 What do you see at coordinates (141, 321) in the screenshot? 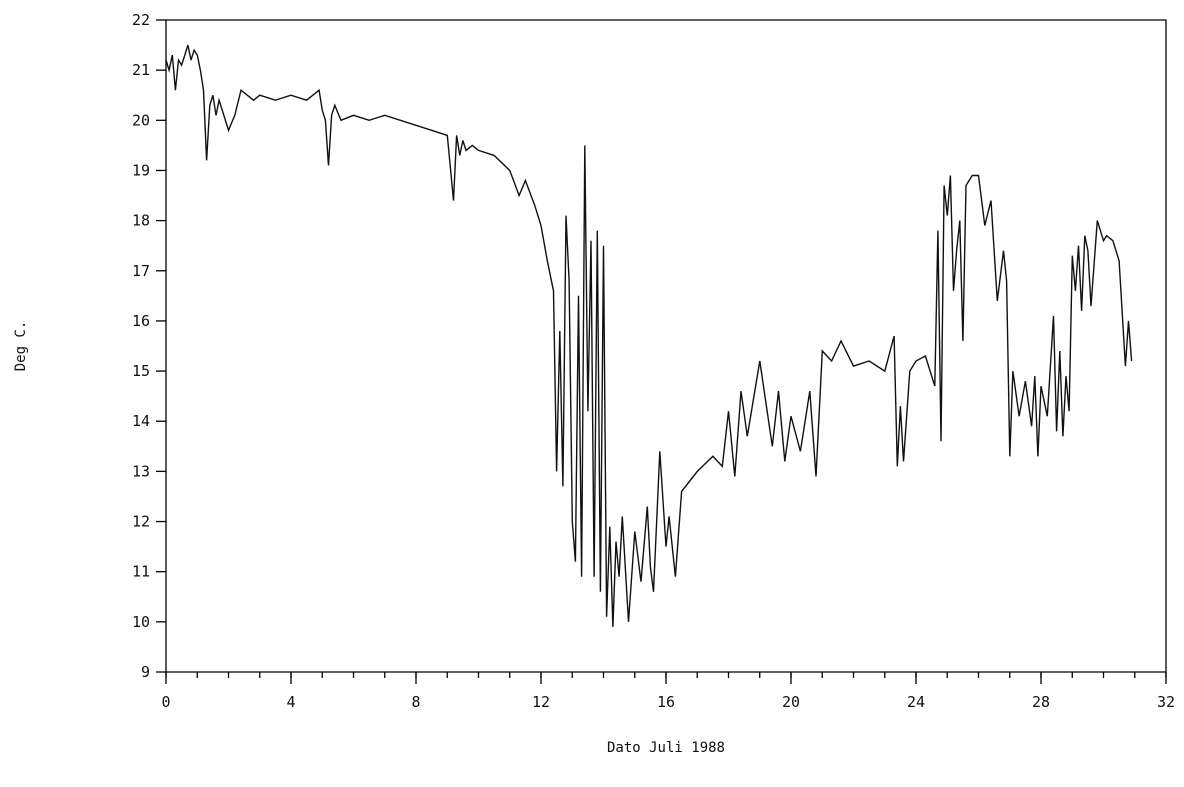
I see `y-tick-label: 16` at bounding box center [141, 321].